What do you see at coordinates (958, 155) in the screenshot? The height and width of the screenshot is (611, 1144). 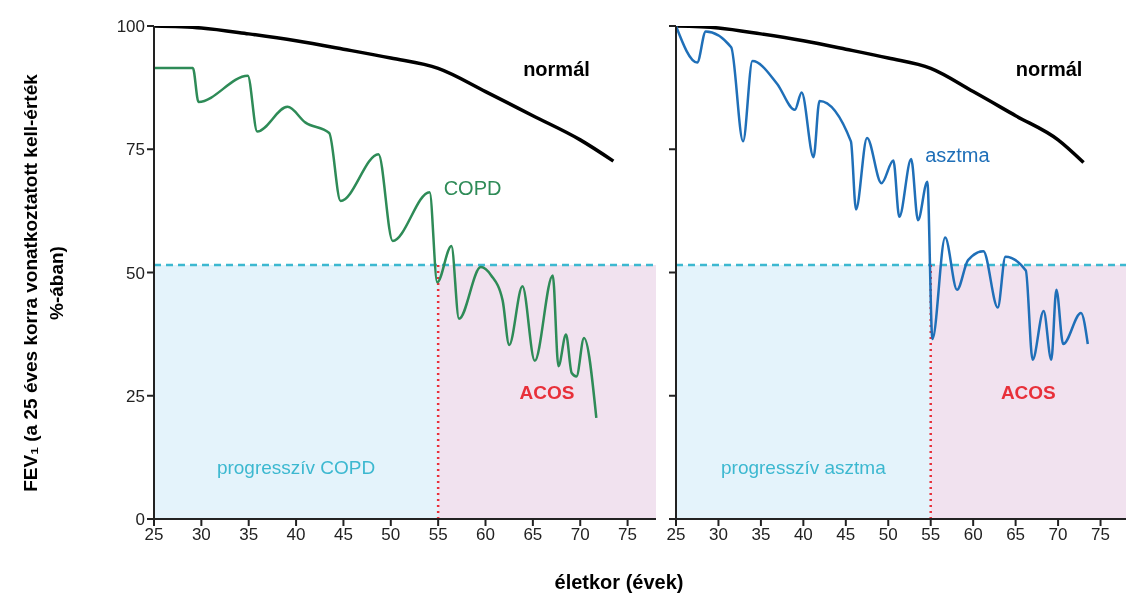 I see `series-label: asztma` at bounding box center [958, 155].